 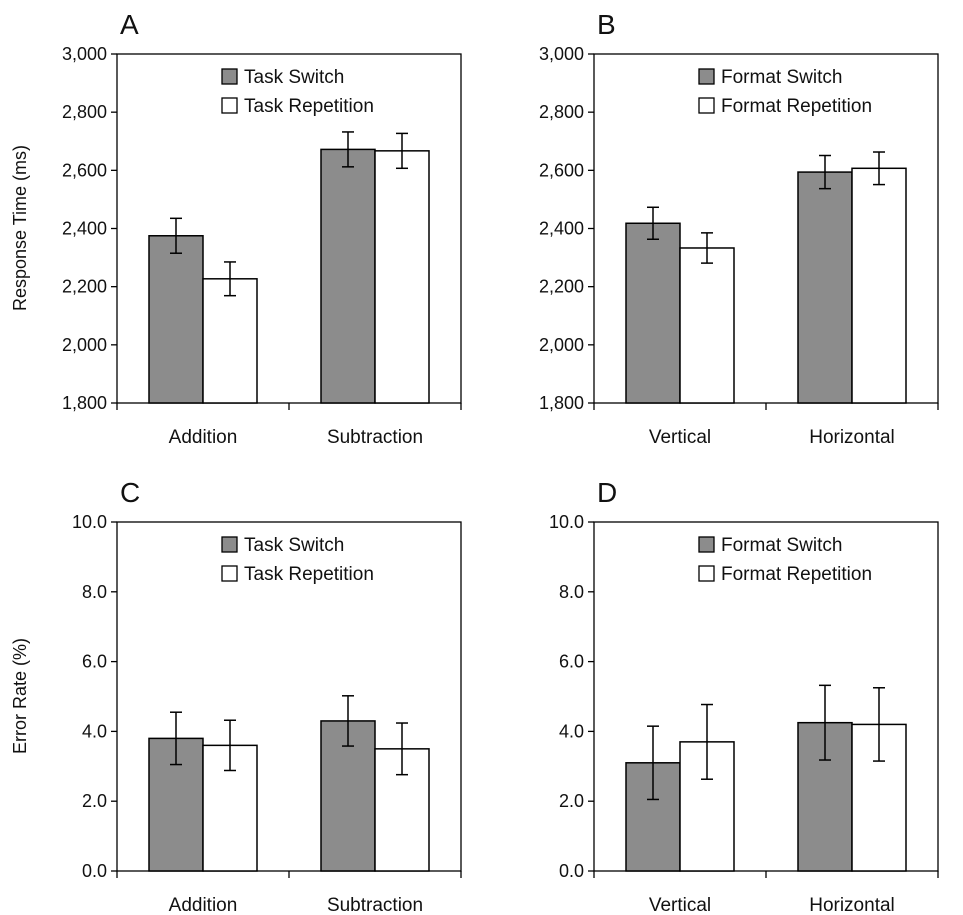 I want to click on panel-letter: C, so click(x=130, y=492).